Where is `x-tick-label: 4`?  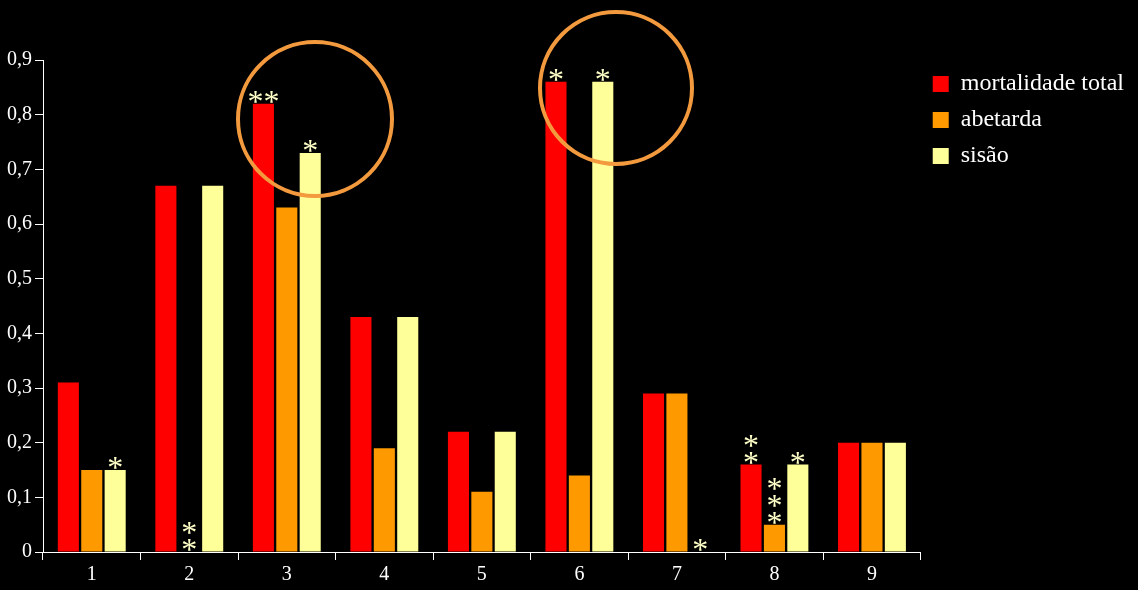 x-tick-label: 4 is located at coordinates (384, 573).